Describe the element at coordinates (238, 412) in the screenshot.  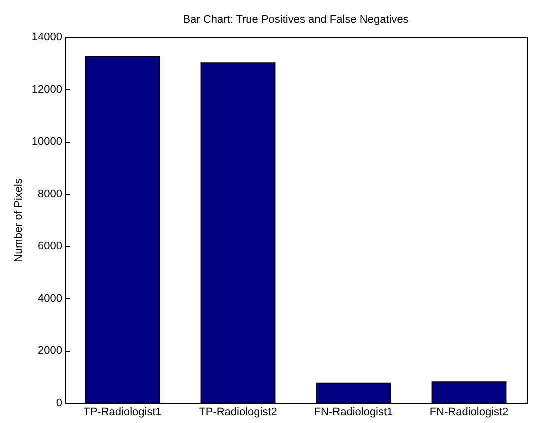
I see `x-tick-label: TP-Radiologist2` at that location.